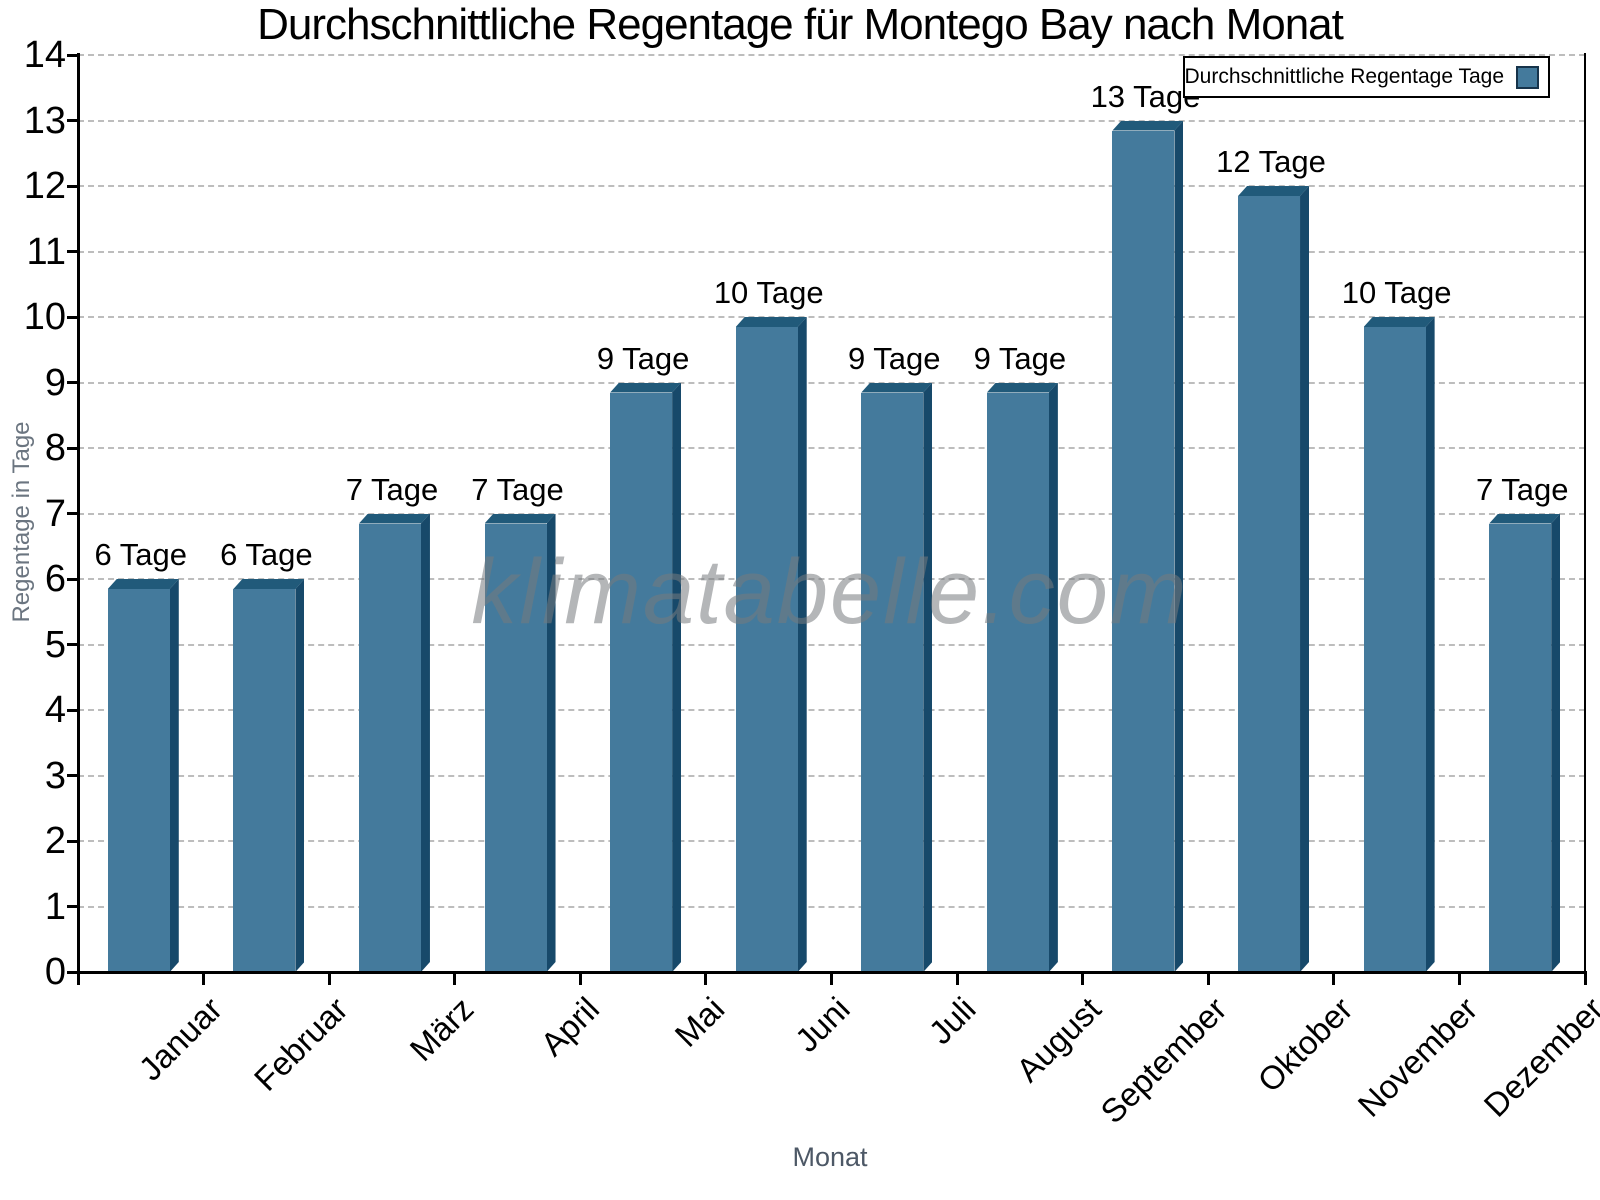 The height and width of the screenshot is (1200, 1600). I want to click on y-tick-label-2: 2, so click(55, 841).